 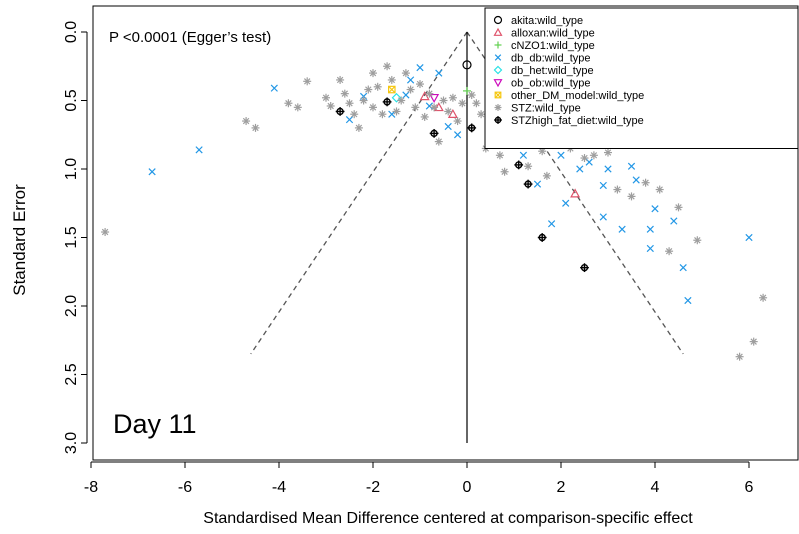 What do you see at coordinates (373, 487) in the screenshot?
I see `x-tick-label-3: -2` at bounding box center [373, 487].